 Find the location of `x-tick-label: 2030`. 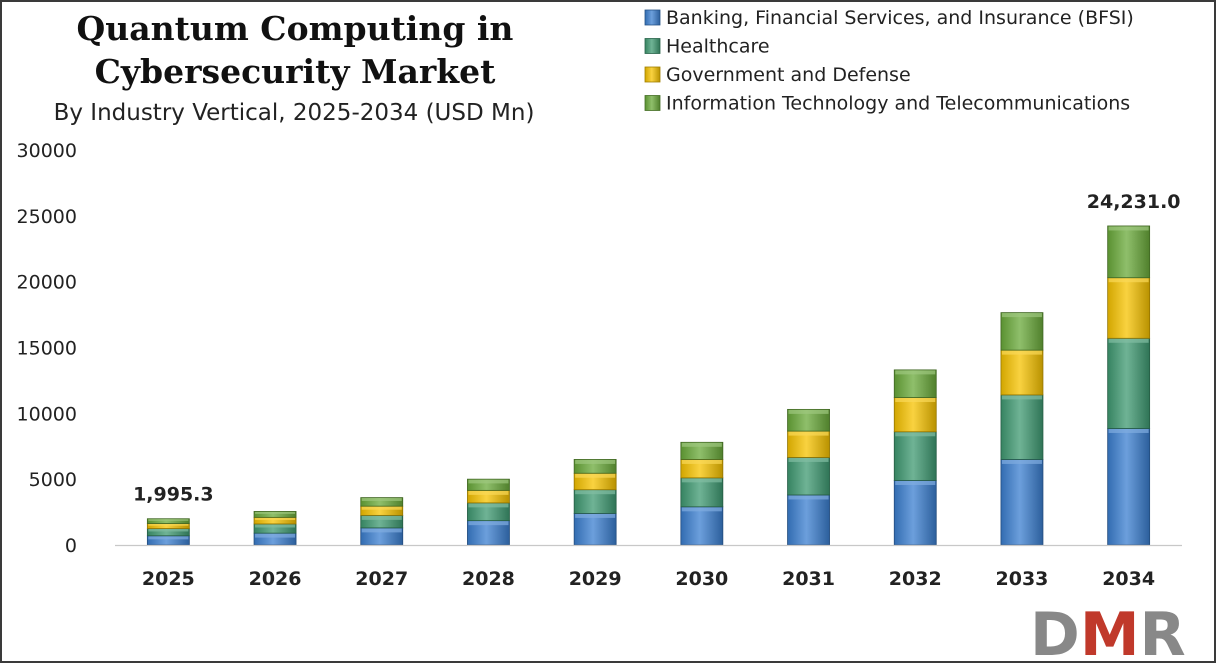

x-tick-label: 2030 is located at coordinates (701, 579).